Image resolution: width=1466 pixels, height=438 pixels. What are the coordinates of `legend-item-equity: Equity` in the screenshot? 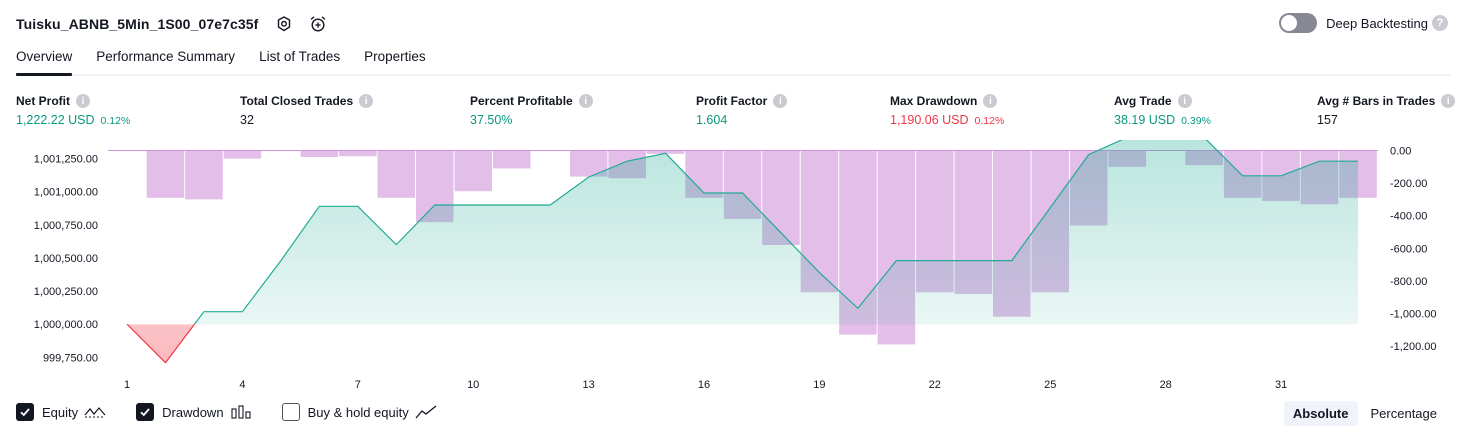 It's located at (61, 412).